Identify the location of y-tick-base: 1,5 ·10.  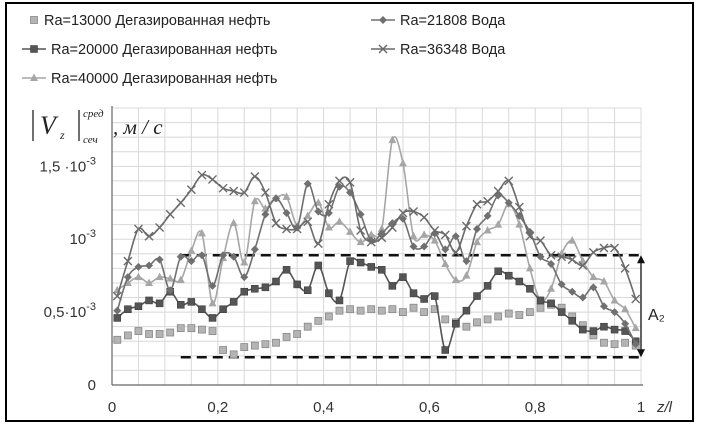
(63, 166).